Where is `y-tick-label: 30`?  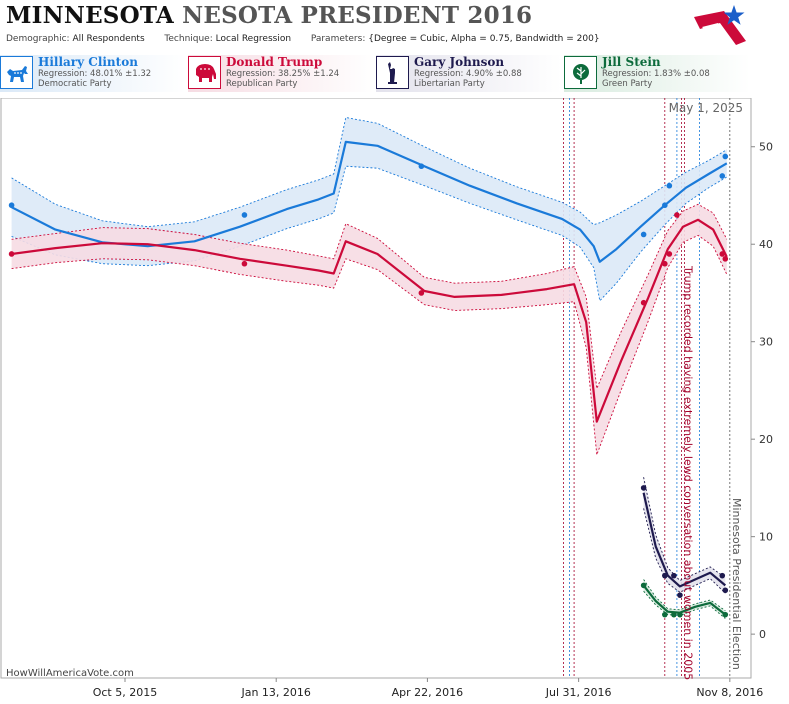 y-tick-label: 30 is located at coordinates (766, 342).